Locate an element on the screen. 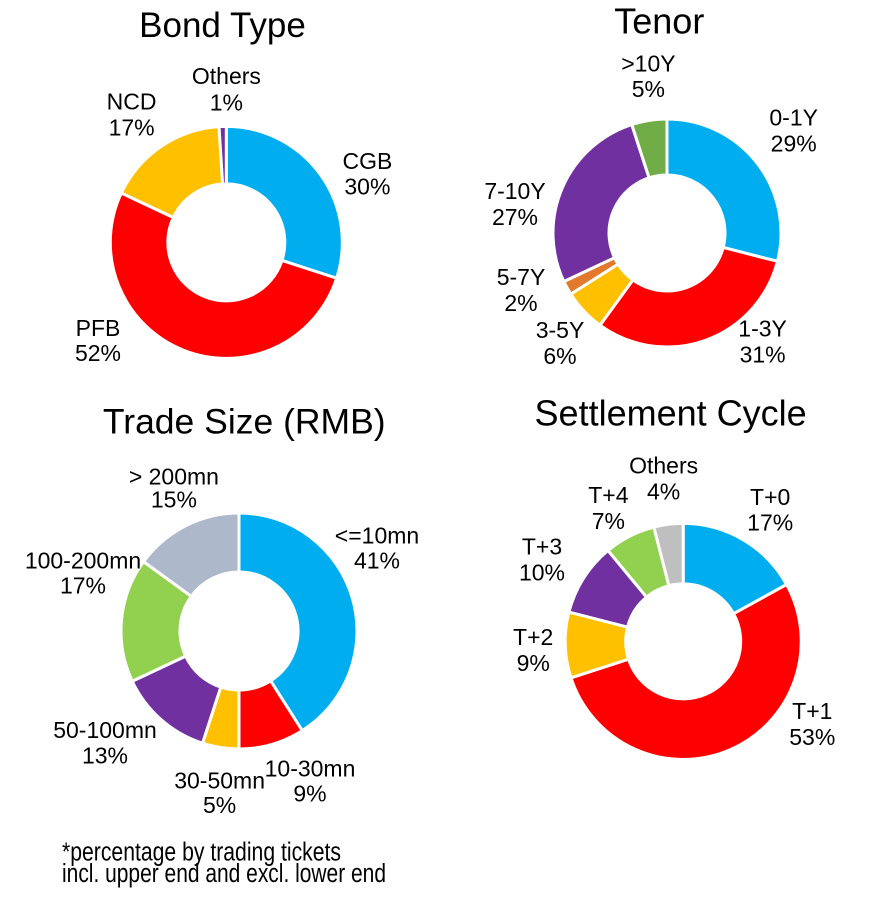 This screenshot has height=901, width=892. svg-text:incl. upper end and excl. lowe: incl. upper end and excl. lower end is located at coordinates (224, 874).